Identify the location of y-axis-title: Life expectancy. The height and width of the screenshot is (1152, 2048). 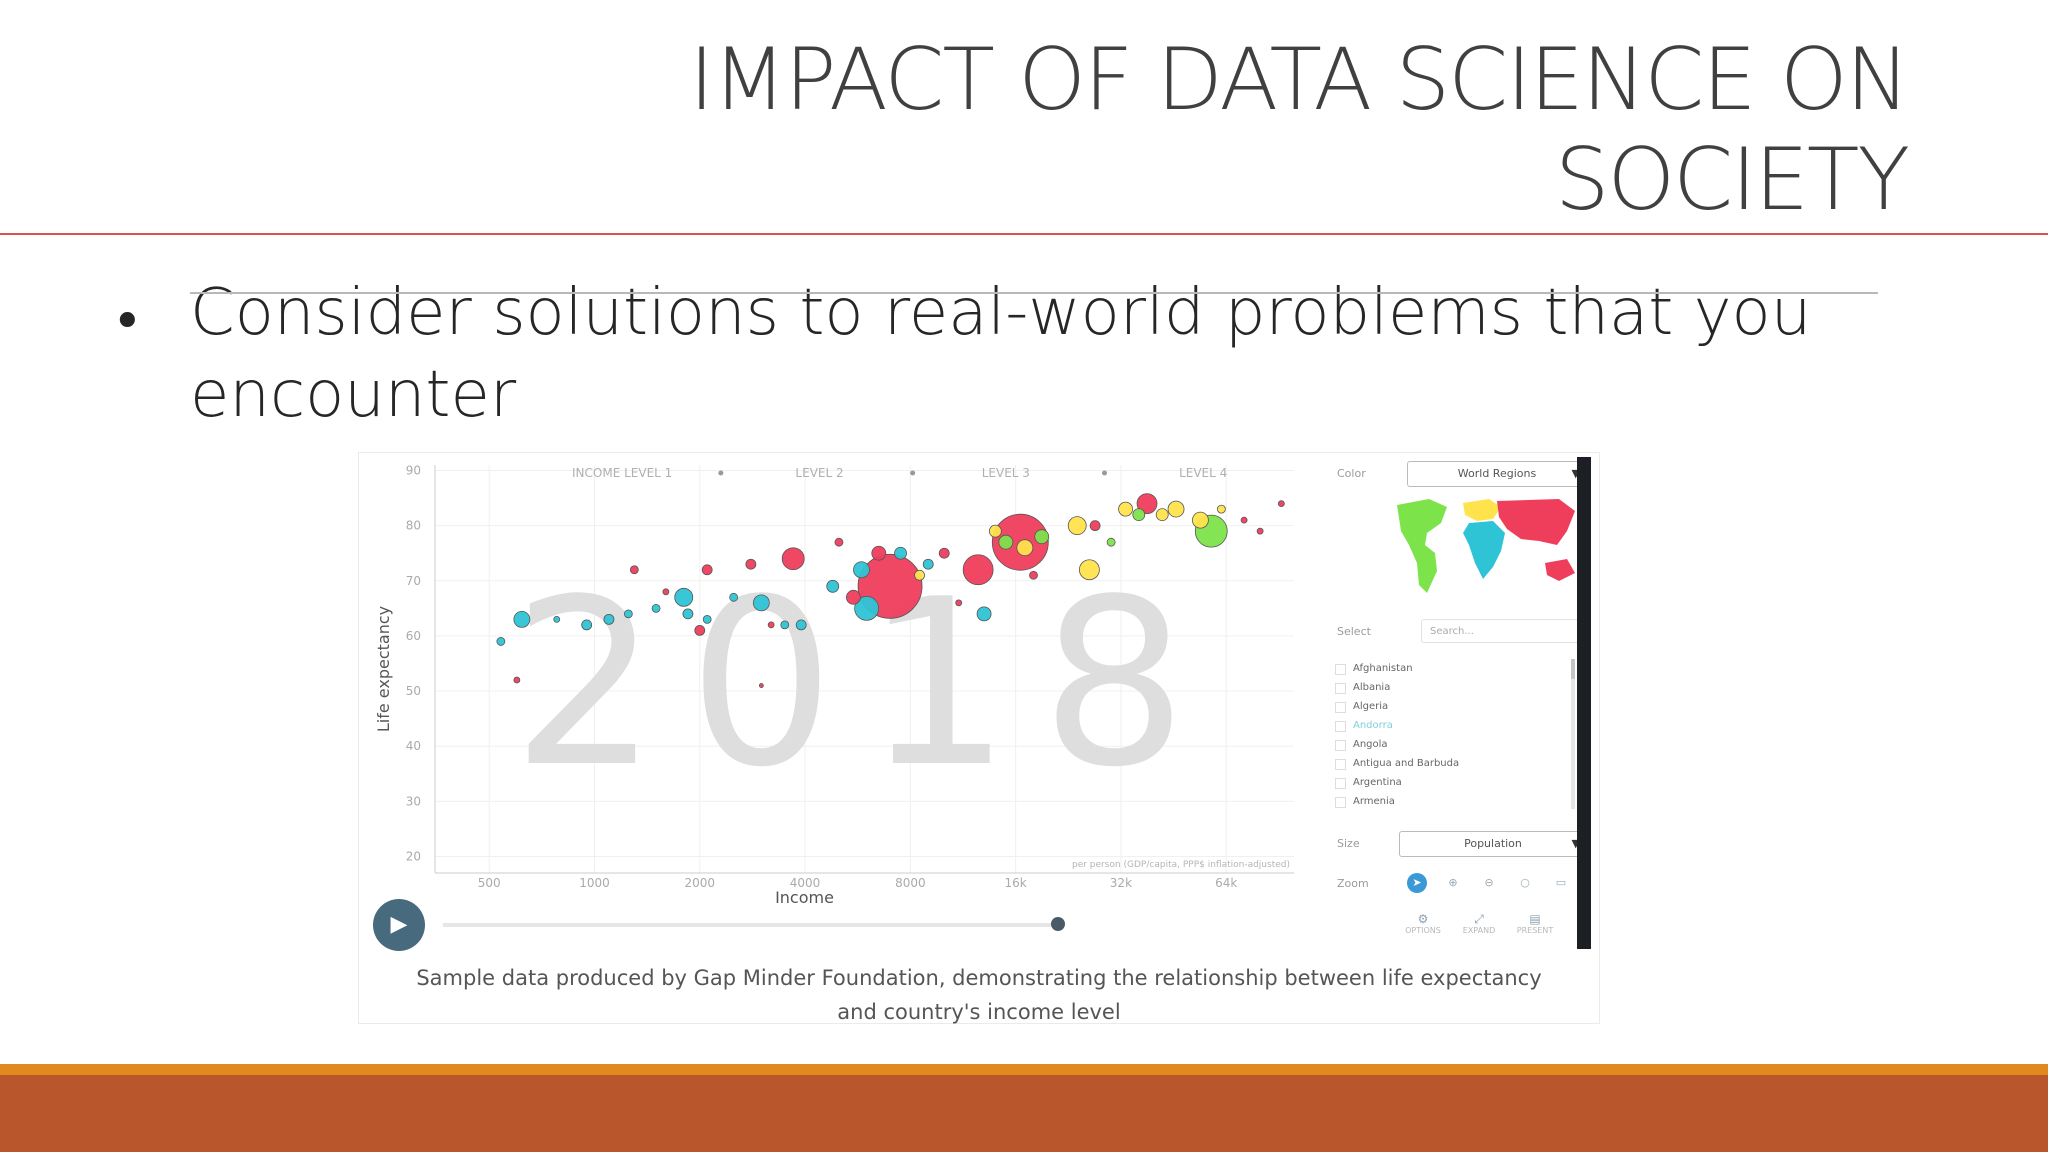
(383, 669).